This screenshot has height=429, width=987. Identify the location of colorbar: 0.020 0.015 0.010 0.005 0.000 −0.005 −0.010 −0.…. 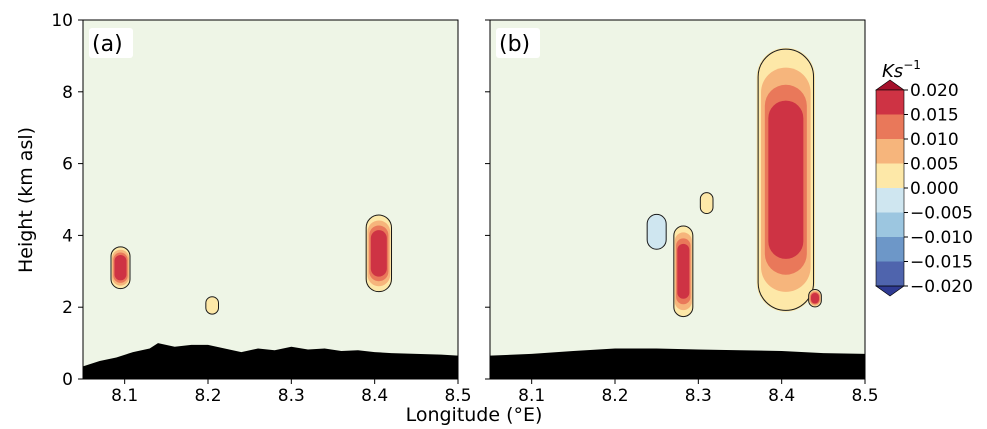
(924, 177).